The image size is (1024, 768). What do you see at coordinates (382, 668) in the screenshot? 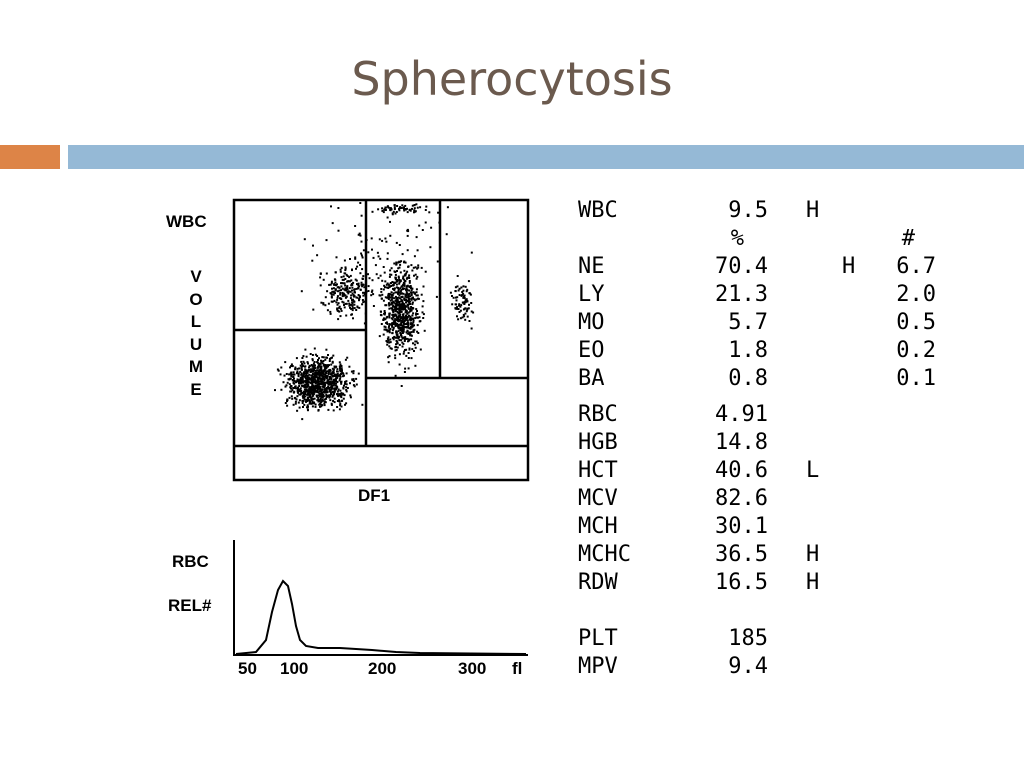
I see `histogram-tick-200: 200` at bounding box center [382, 668].